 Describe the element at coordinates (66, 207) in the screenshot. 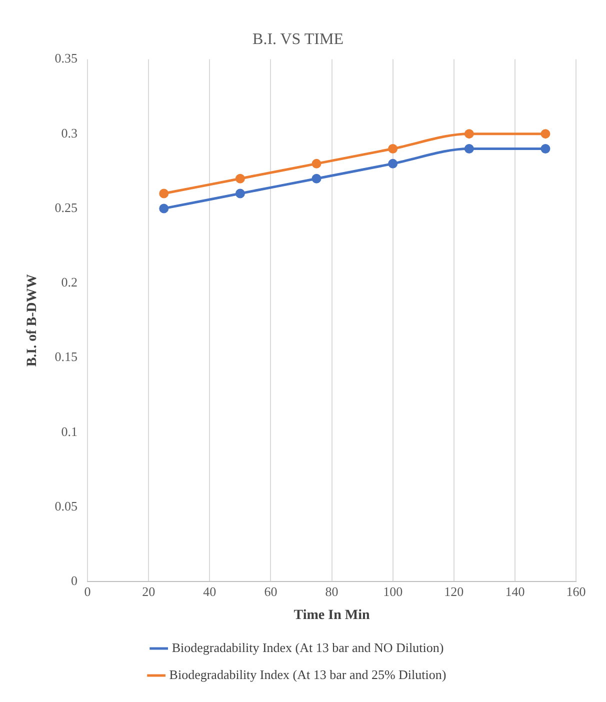

I see `y-tick-label: 0.25` at that location.